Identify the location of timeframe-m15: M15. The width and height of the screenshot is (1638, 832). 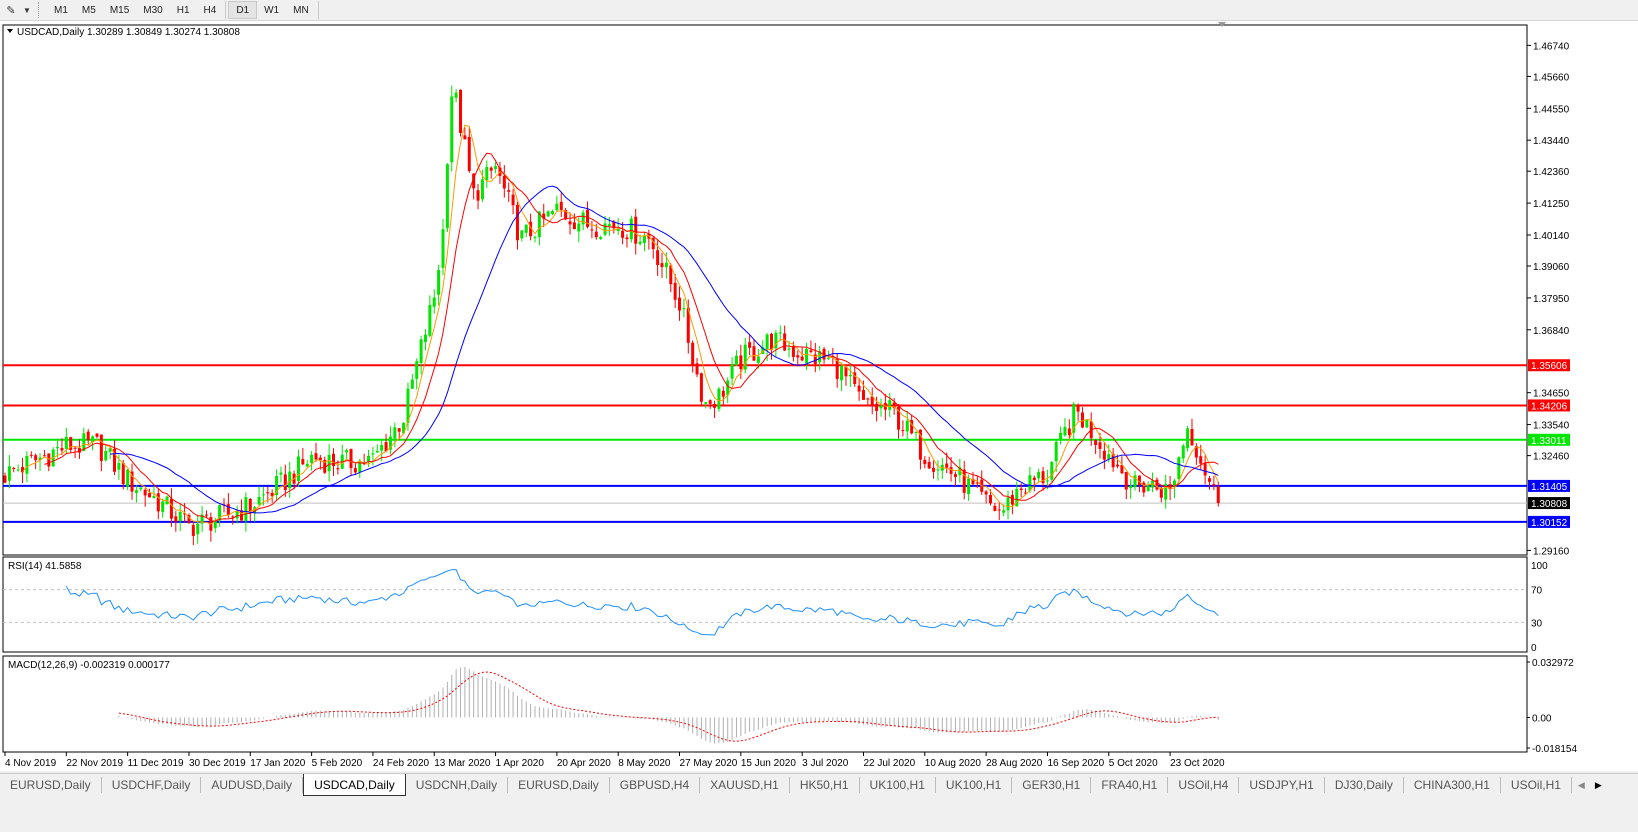
(119, 10).